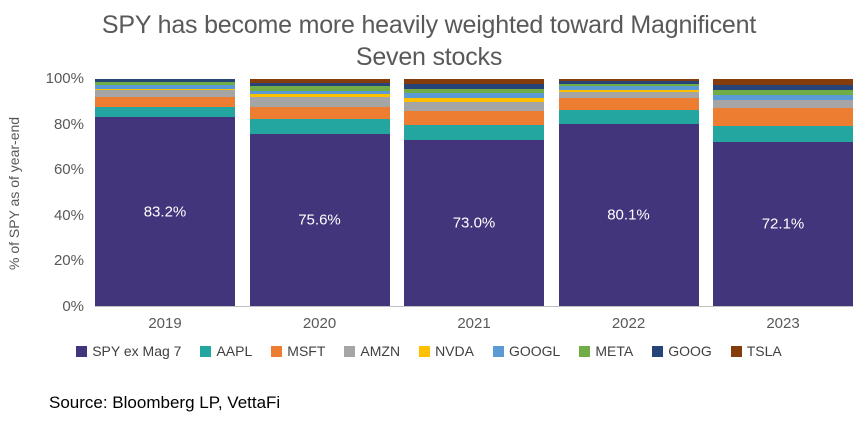 The width and height of the screenshot is (858, 425). I want to click on segment-spy-ex-mag-7-2022: 80.1%, so click(628, 215).